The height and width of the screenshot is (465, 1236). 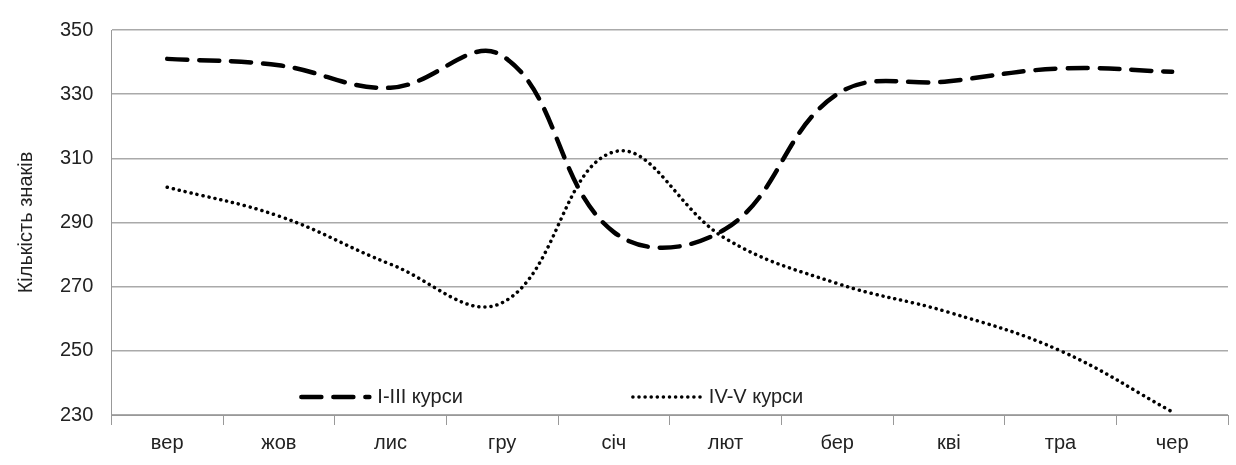 I want to click on y-tick-label: 290, so click(x=76, y=221).